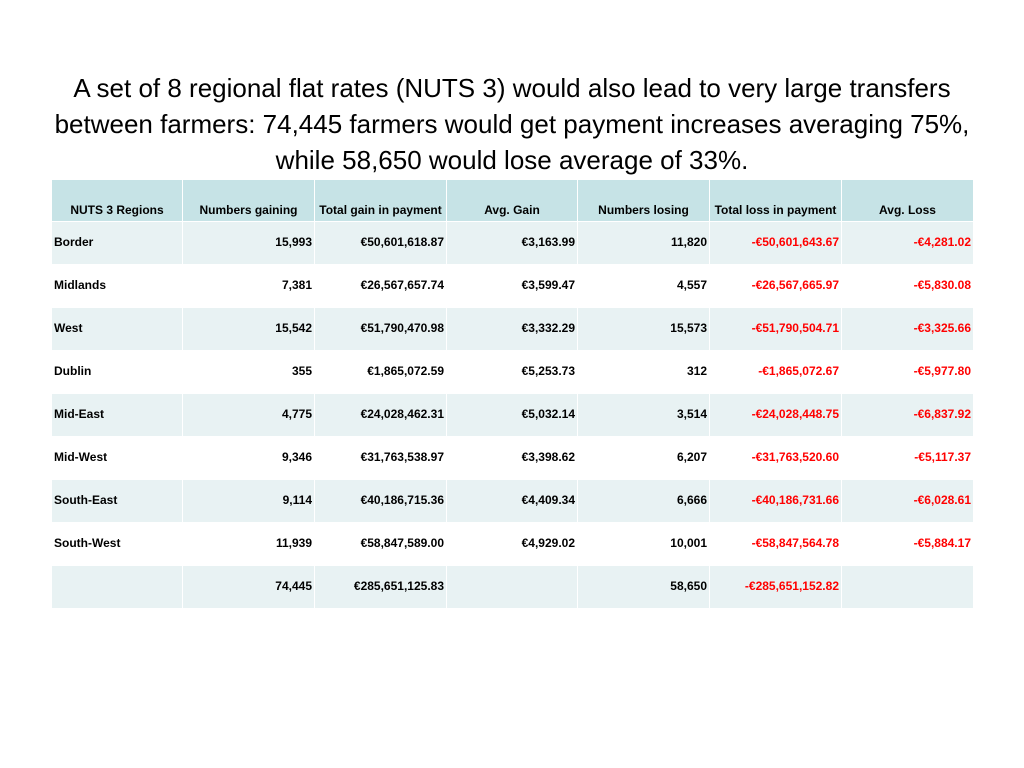 This screenshot has height=768, width=1024. I want to click on cell-avg-gain: €4,929.02, so click(512, 544).